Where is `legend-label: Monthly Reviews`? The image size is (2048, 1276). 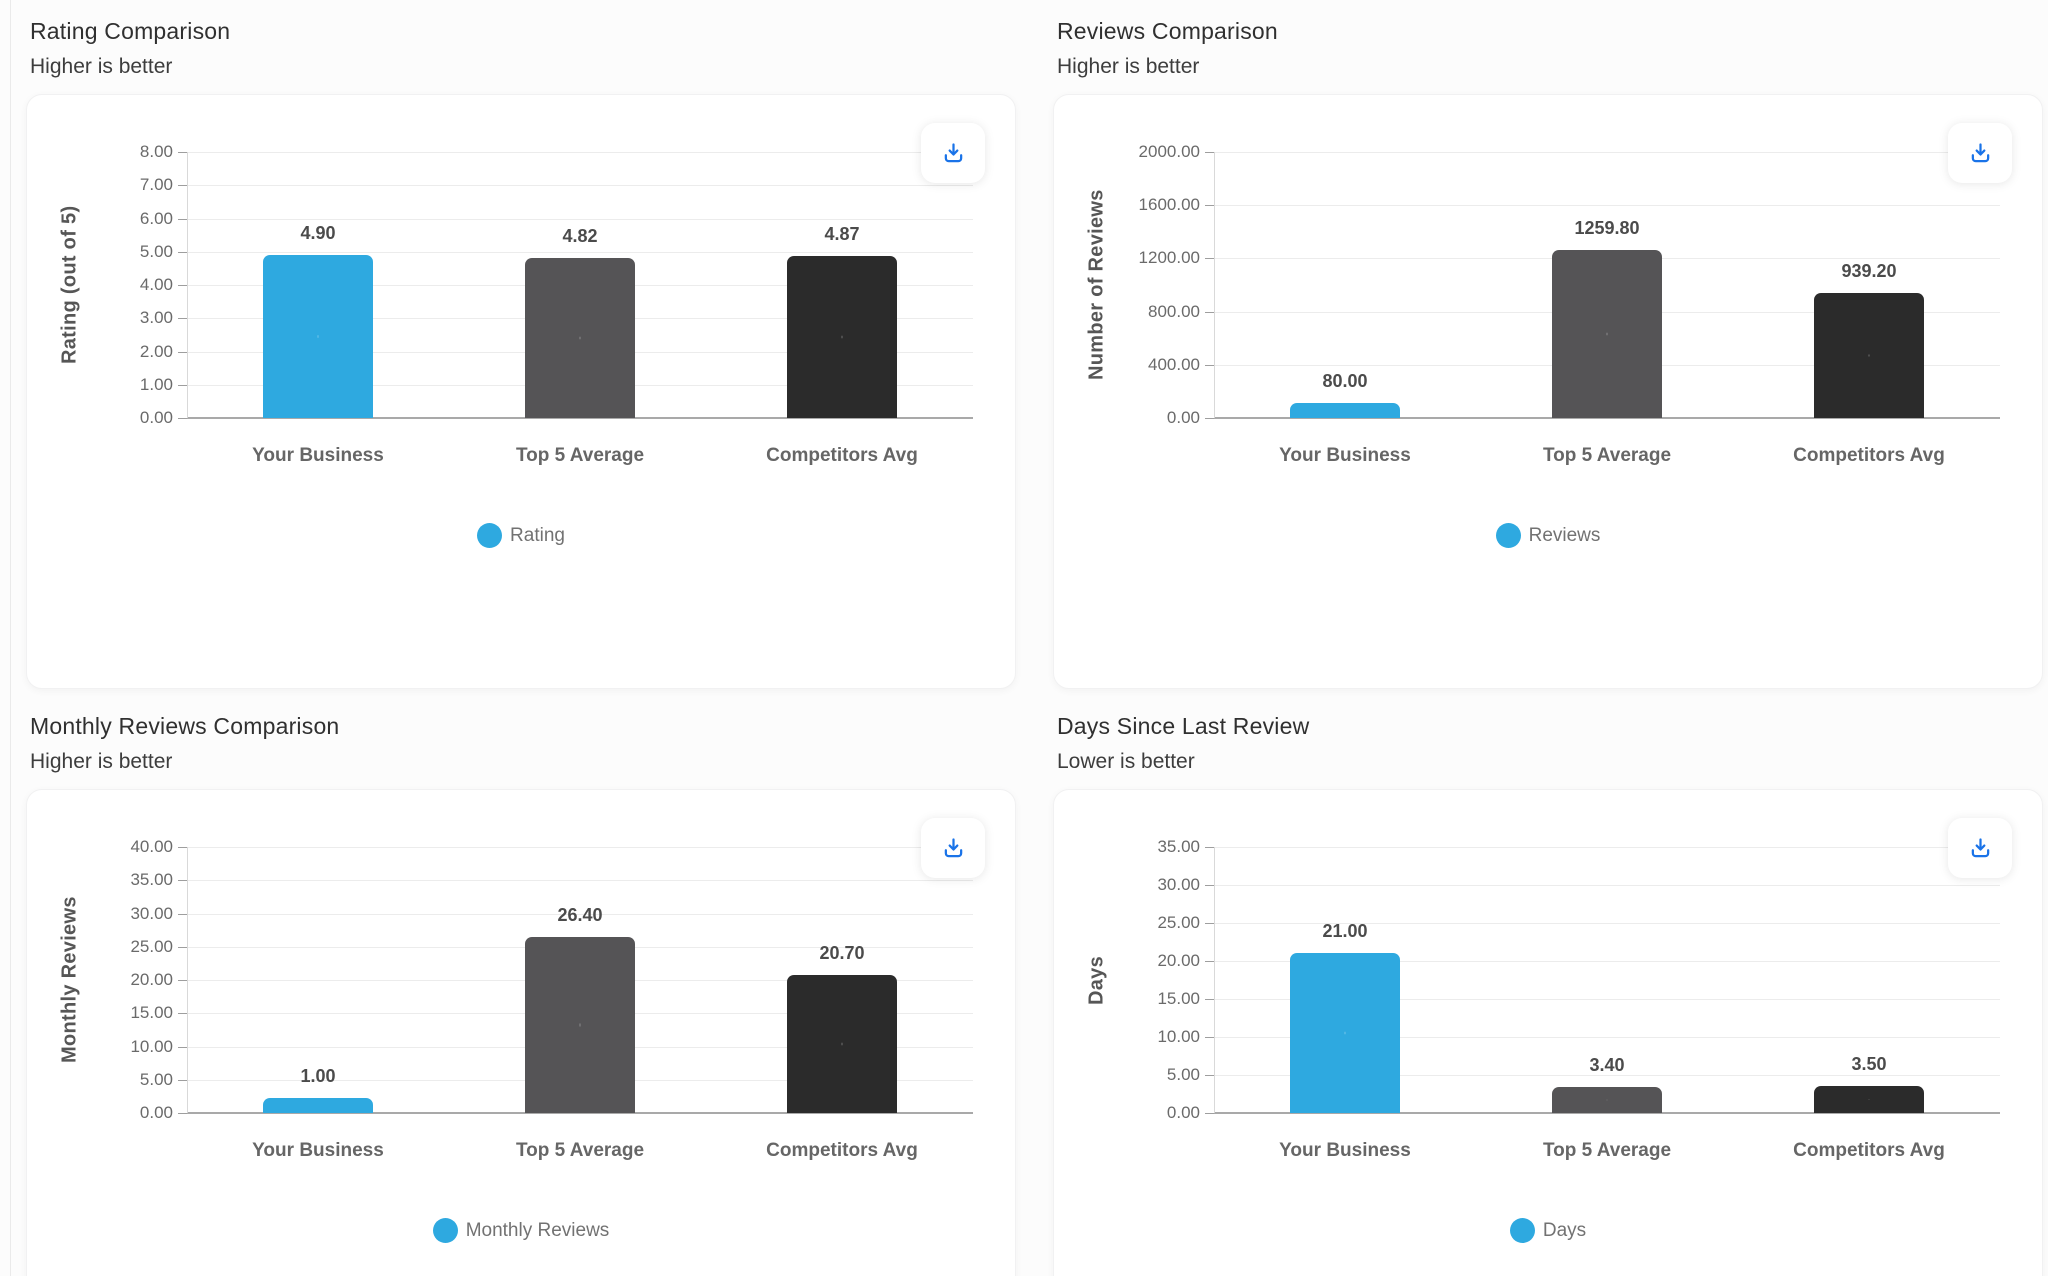
legend-label: Monthly Reviews is located at coordinates (537, 1230).